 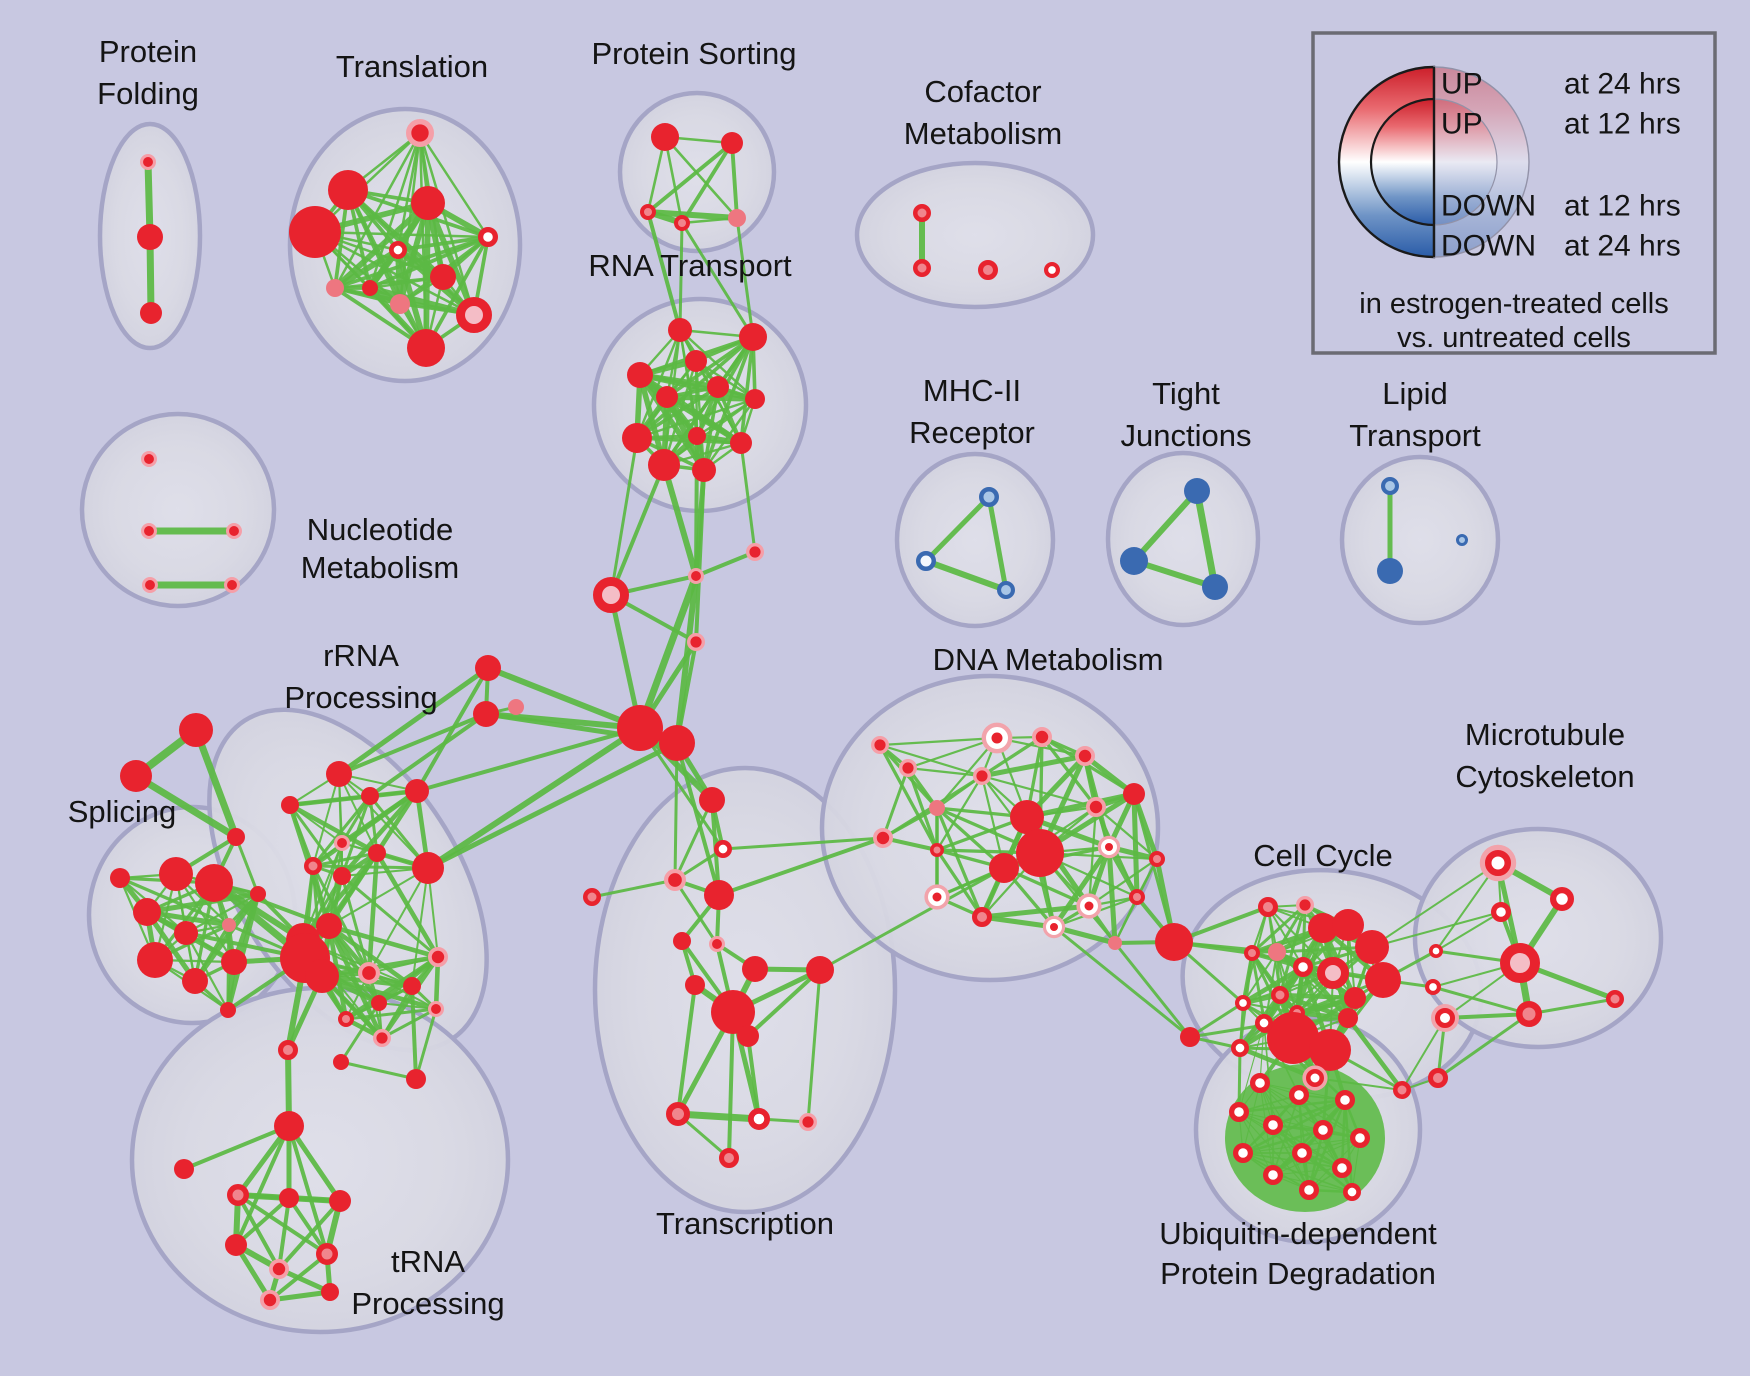 What do you see at coordinates (1545, 734) in the screenshot?
I see `cluster-label-microtubule: Microtubule` at bounding box center [1545, 734].